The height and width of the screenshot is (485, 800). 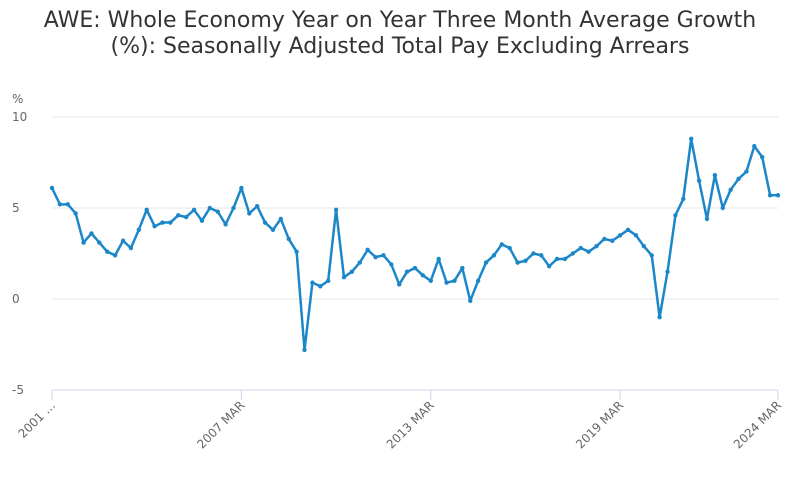 What do you see at coordinates (599, 424) in the screenshot?
I see `x-tick-label: 2019 MAR` at bounding box center [599, 424].